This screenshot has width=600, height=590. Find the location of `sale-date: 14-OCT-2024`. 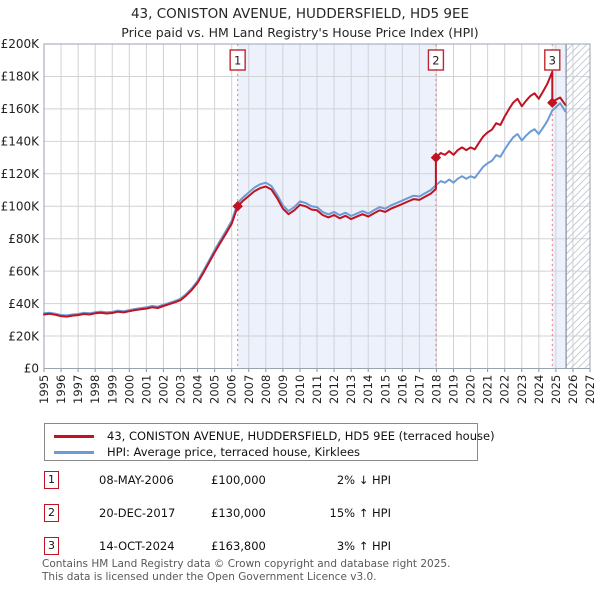

sale-date: 14-OCT-2024 is located at coordinates (137, 545).